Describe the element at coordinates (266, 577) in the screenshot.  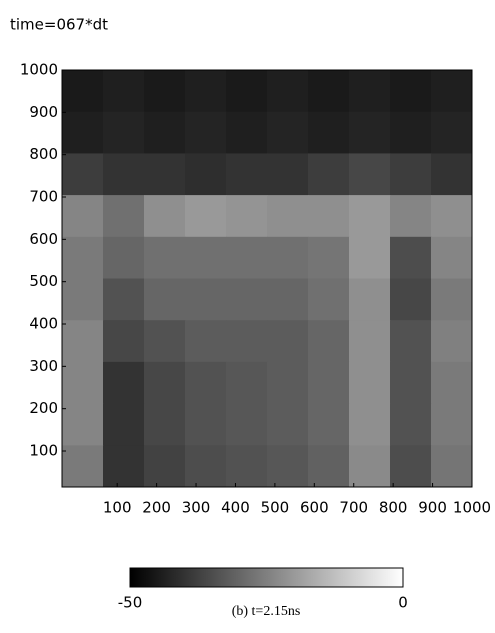
I see `colorbar` at that location.